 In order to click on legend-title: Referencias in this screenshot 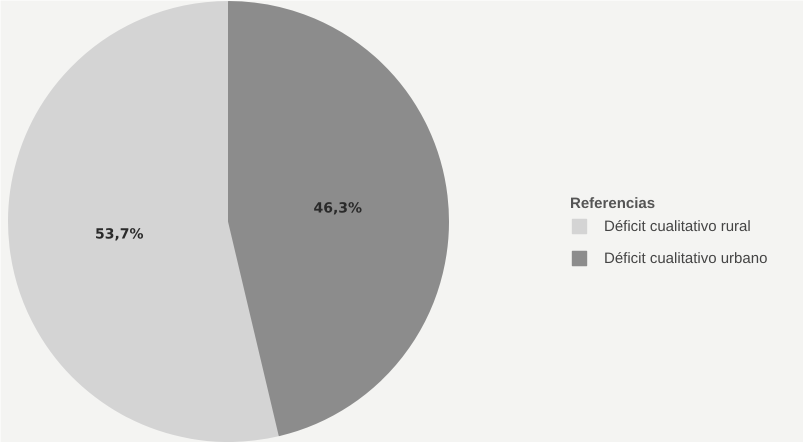, I will do `click(613, 203)`.